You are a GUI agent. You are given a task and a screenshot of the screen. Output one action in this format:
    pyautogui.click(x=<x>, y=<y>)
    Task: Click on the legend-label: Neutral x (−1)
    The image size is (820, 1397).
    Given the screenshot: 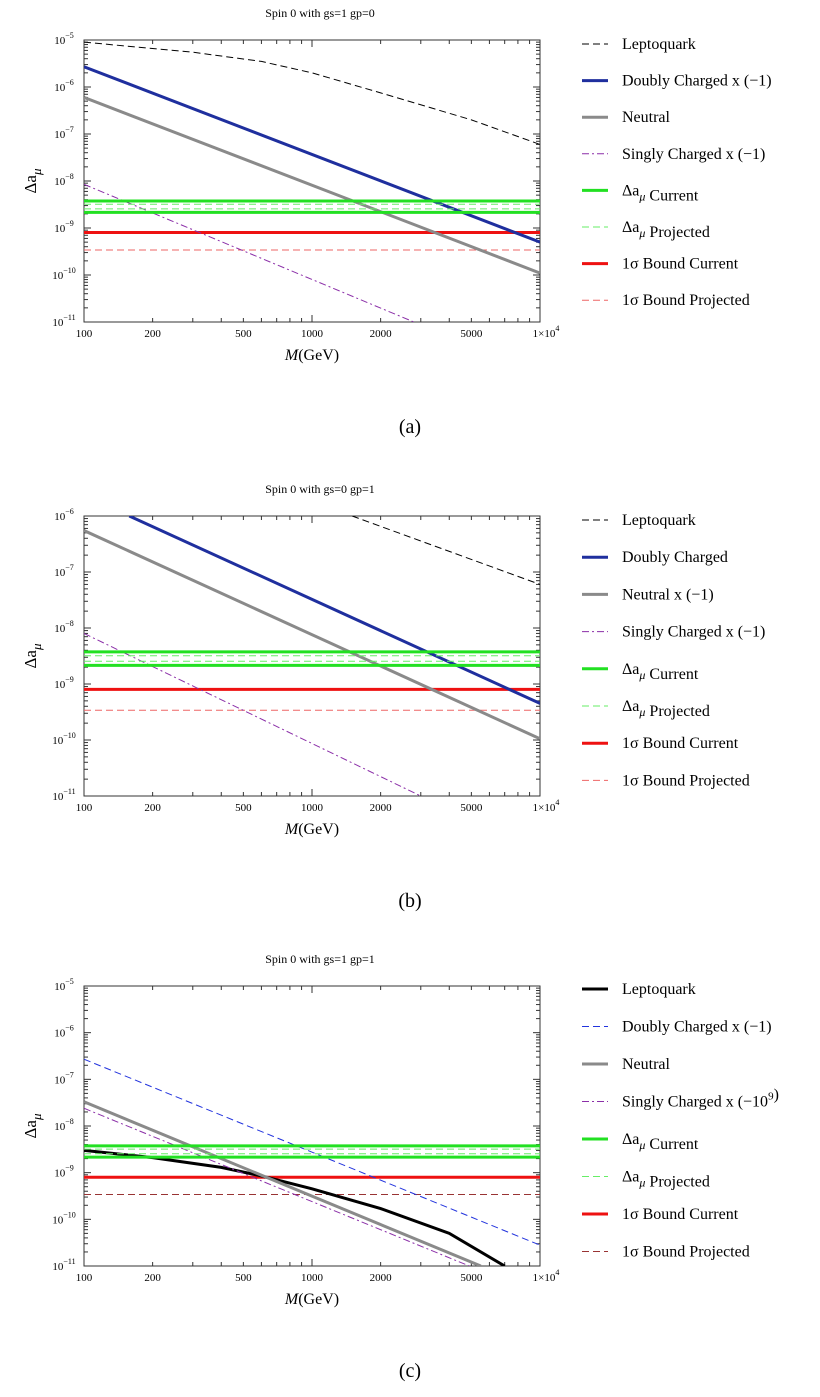 What is the action you would take?
    pyautogui.click(x=668, y=594)
    